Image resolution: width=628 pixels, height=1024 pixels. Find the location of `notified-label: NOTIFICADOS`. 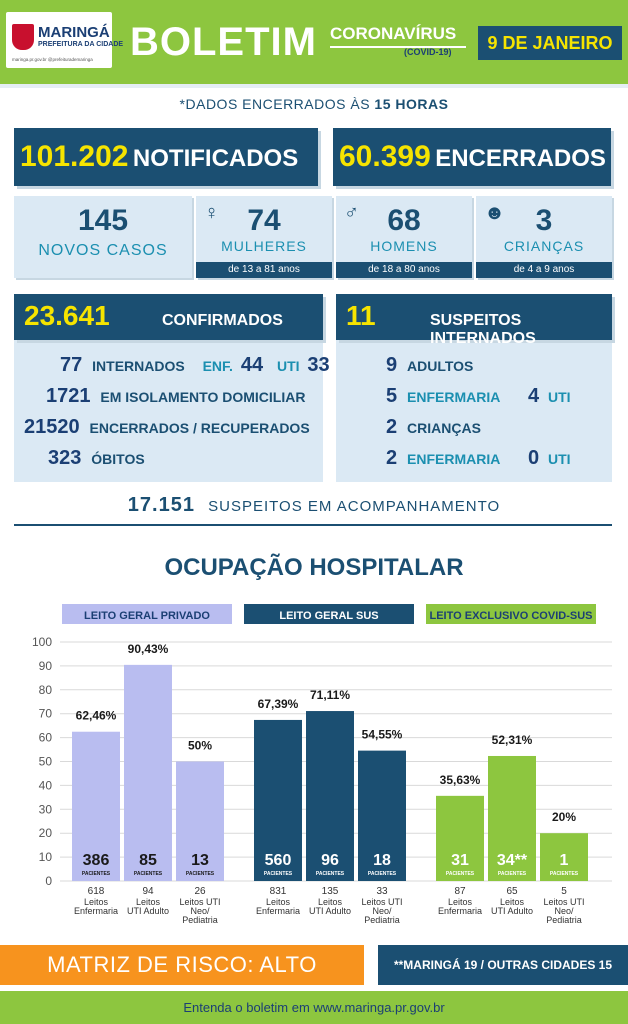

notified-label: NOTIFICADOS is located at coordinates (215, 158).